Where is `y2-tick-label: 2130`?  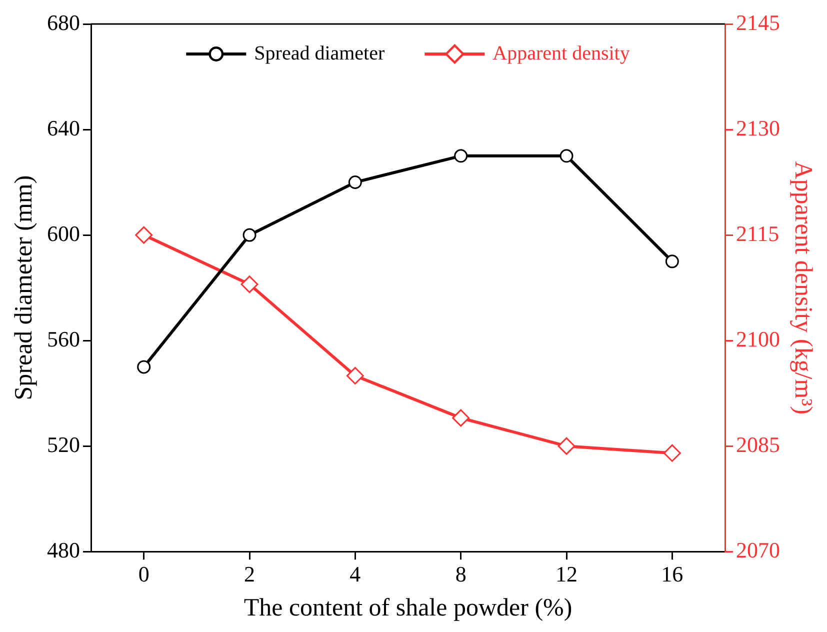 y2-tick-label: 2130 is located at coordinates (758, 127).